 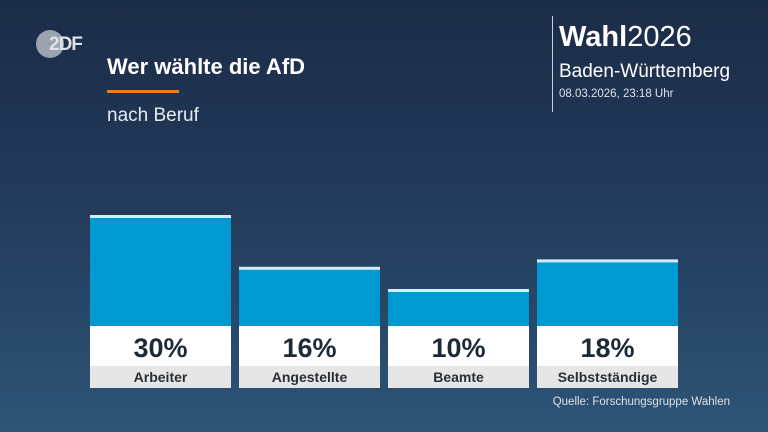 I want to click on source-note: Quelle: Forschungsgruppe Wahlen, so click(x=641, y=402).